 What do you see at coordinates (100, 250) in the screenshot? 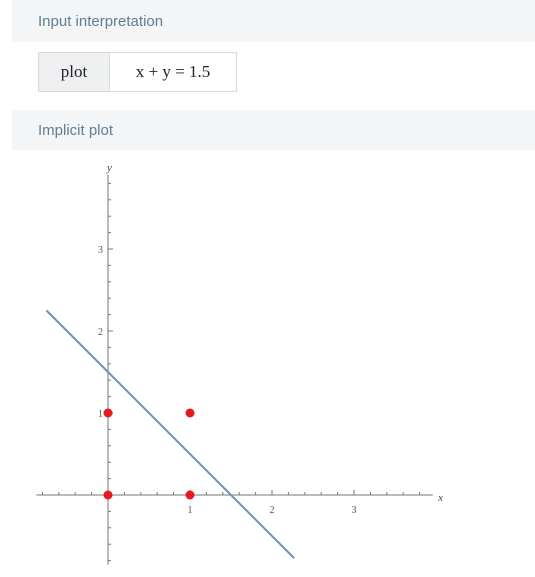
I see `y-tick-label: 3` at bounding box center [100, 250].